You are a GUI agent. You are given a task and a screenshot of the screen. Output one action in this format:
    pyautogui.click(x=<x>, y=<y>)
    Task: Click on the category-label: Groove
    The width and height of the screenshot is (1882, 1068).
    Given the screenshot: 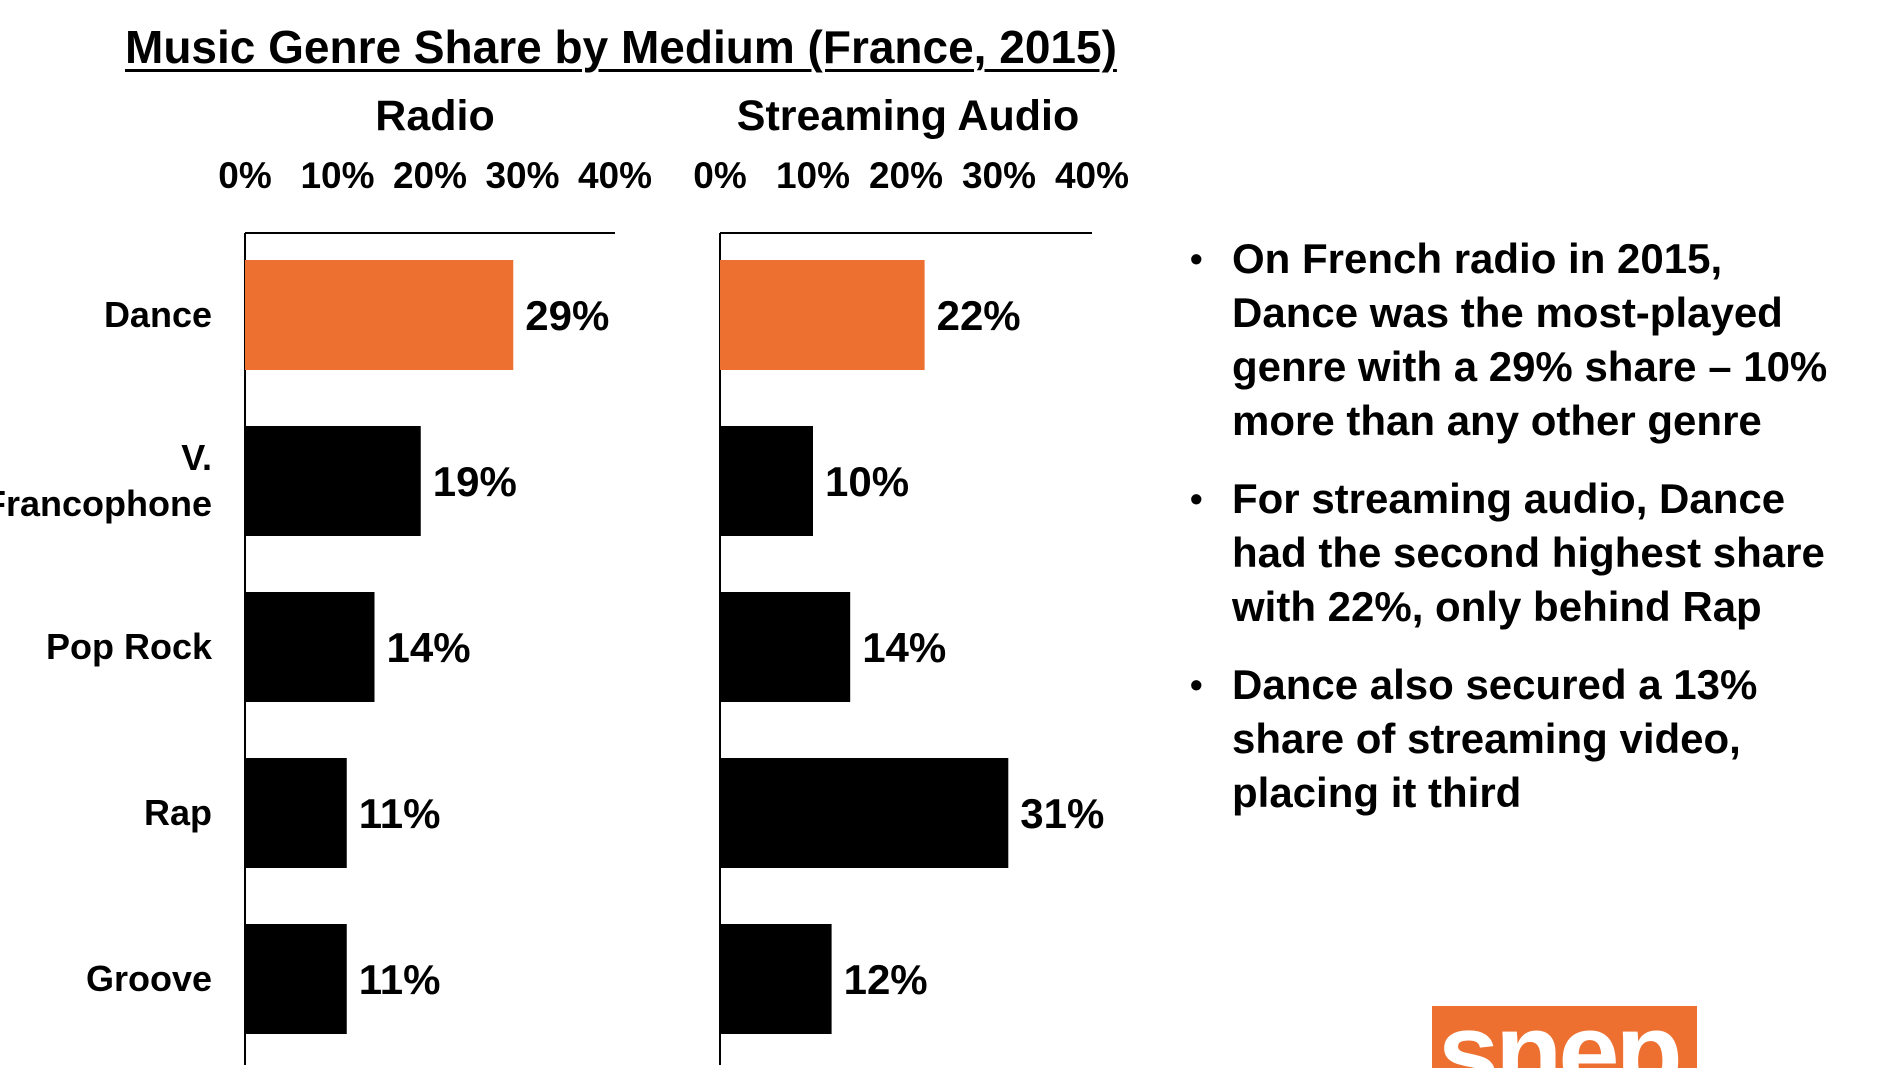 What is the action you would take?
    pyautogui.click(x=149, y=978)
    